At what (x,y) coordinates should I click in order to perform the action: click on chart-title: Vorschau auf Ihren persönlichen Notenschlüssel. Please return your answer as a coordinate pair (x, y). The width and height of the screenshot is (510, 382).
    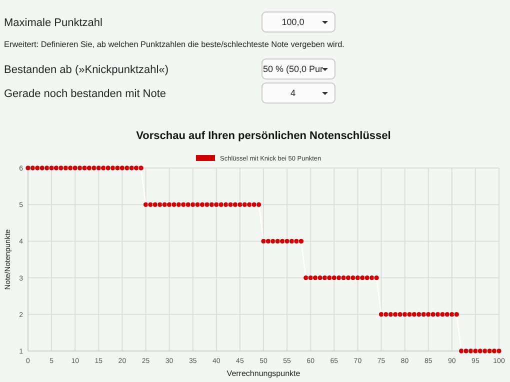
    Looking at the image, I should click on (263, 136).